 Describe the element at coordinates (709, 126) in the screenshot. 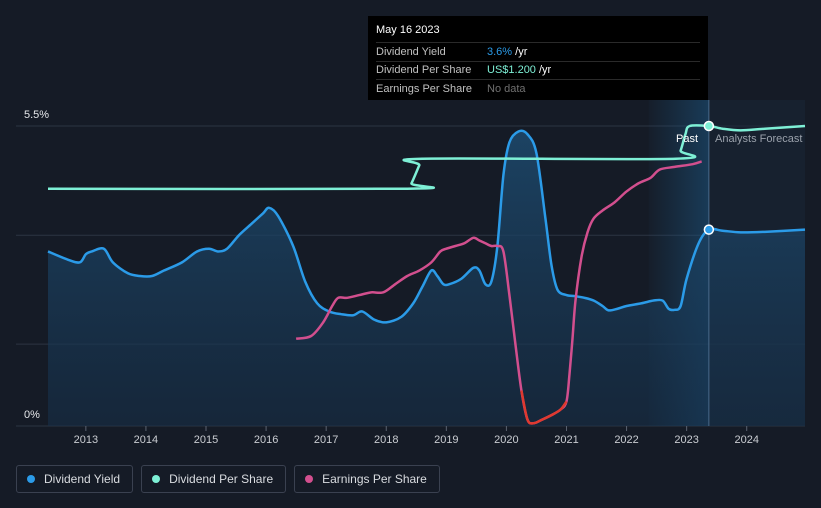

I see `dividend-per-share-marker` at that location.